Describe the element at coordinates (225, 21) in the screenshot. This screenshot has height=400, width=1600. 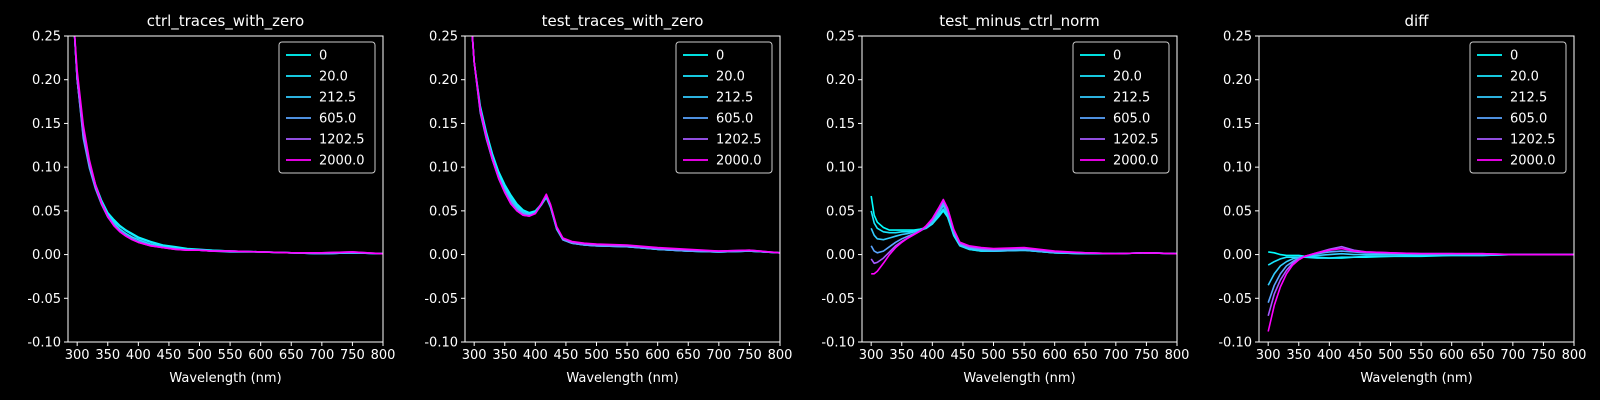
I see `chart-title: ctrl_traces_with_zero` at that location.